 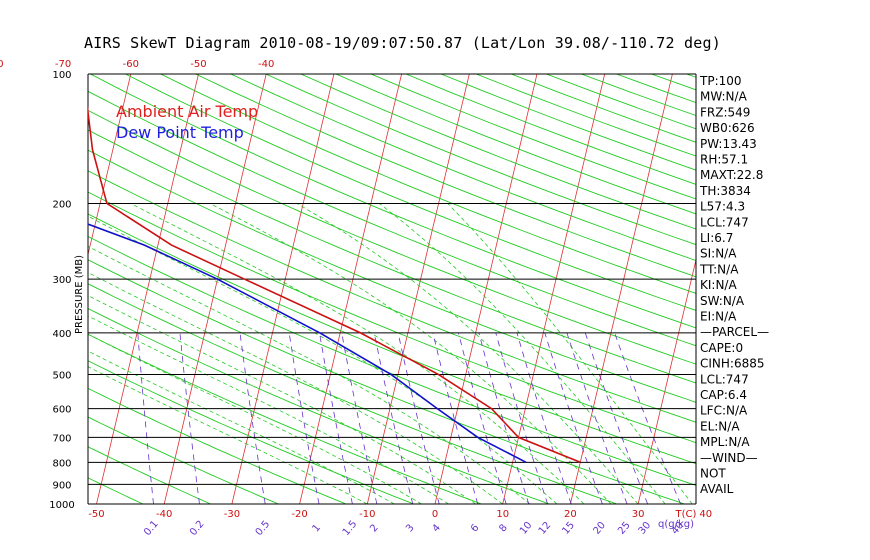 What do you see at coordinates (263, 528) in the screenshot?
I see `mixing-ratio-label: 0.5` at bounding box center [263, 528].